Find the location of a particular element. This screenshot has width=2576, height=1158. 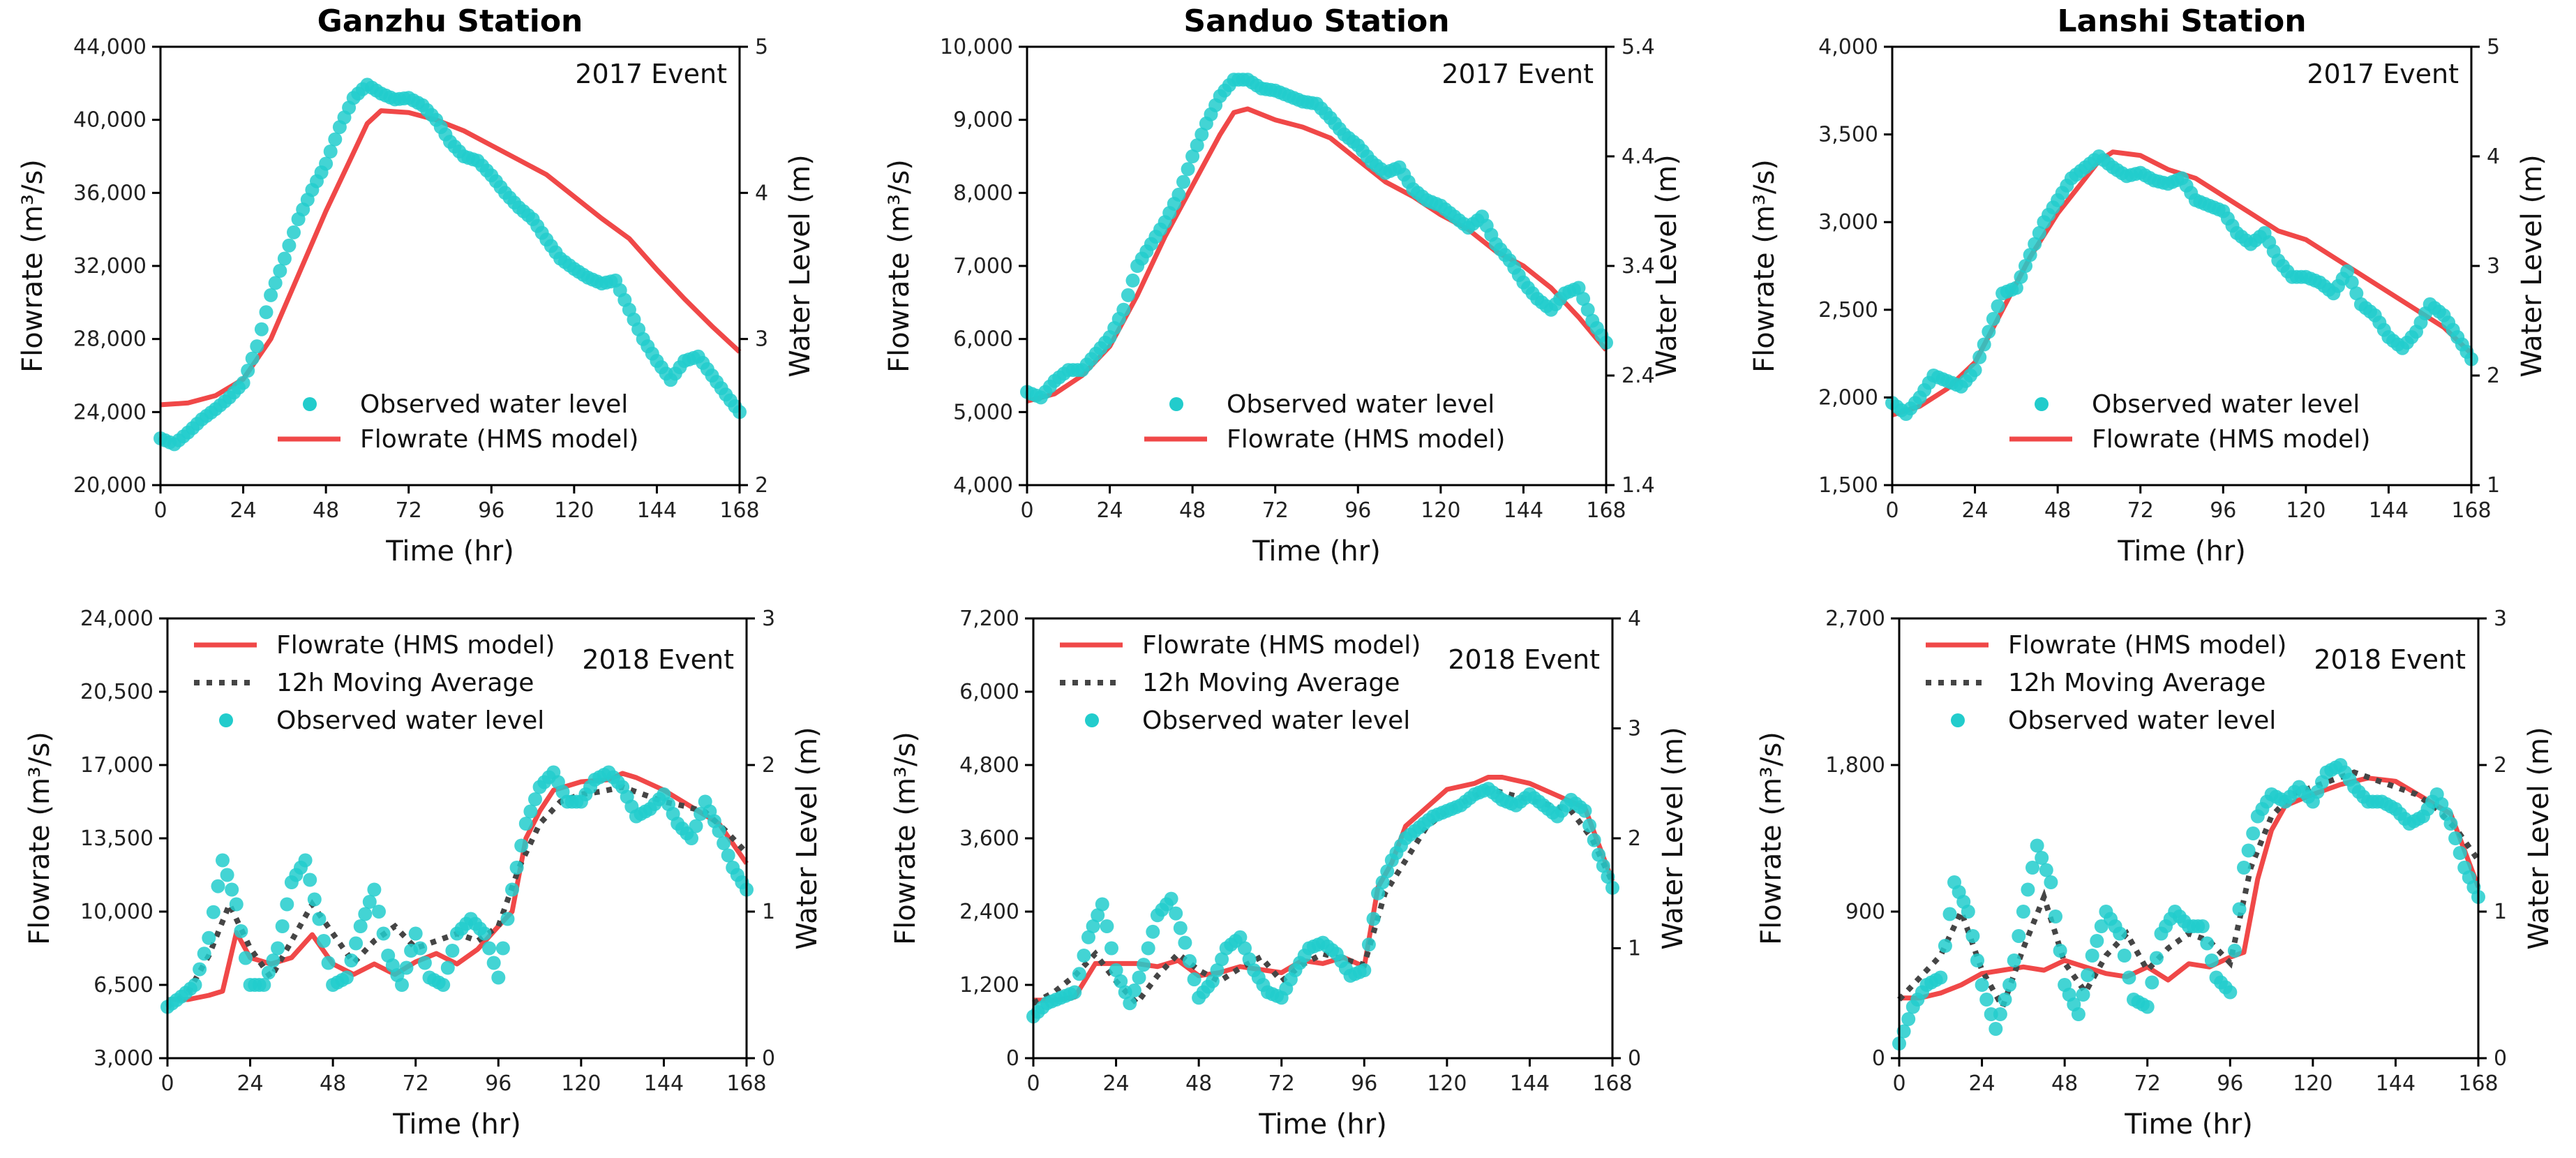

y2-tick-label: 5.4 is located at coordinates (1638, 47).